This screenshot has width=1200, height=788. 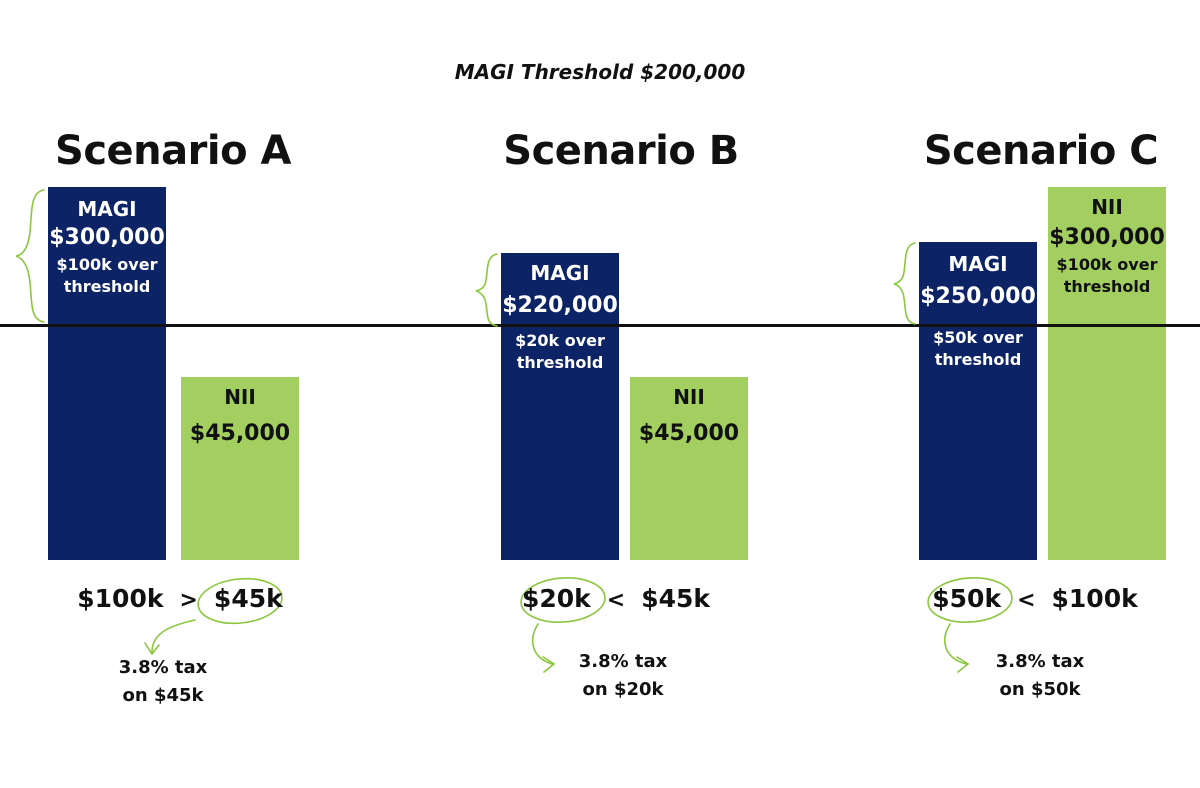 What do you see at coordinates (621, 151) in the screenshot?
I see `scenario-b-title: Scenario B` at bounding box center [621, 151].